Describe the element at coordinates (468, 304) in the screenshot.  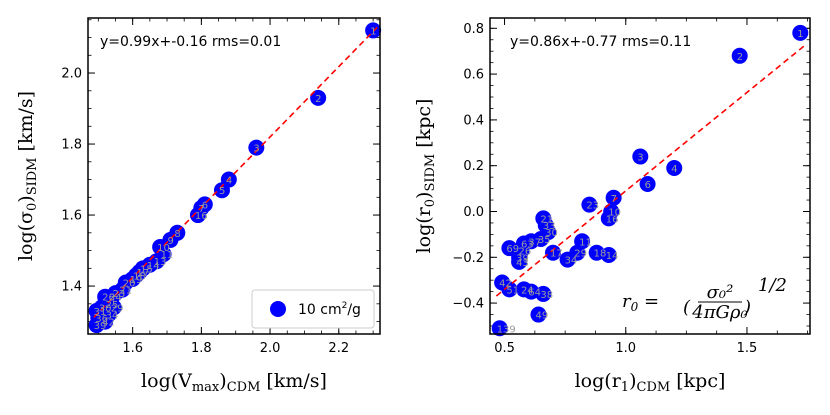
I see `right-y-tick-label: −0.4` at that location.